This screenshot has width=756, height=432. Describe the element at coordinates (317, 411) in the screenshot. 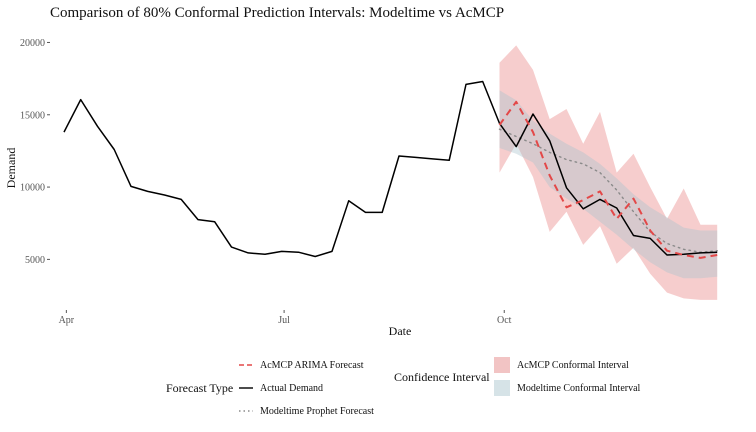

I see `legend-label-prophet: Modeltime Prophet Forecast` at that location.